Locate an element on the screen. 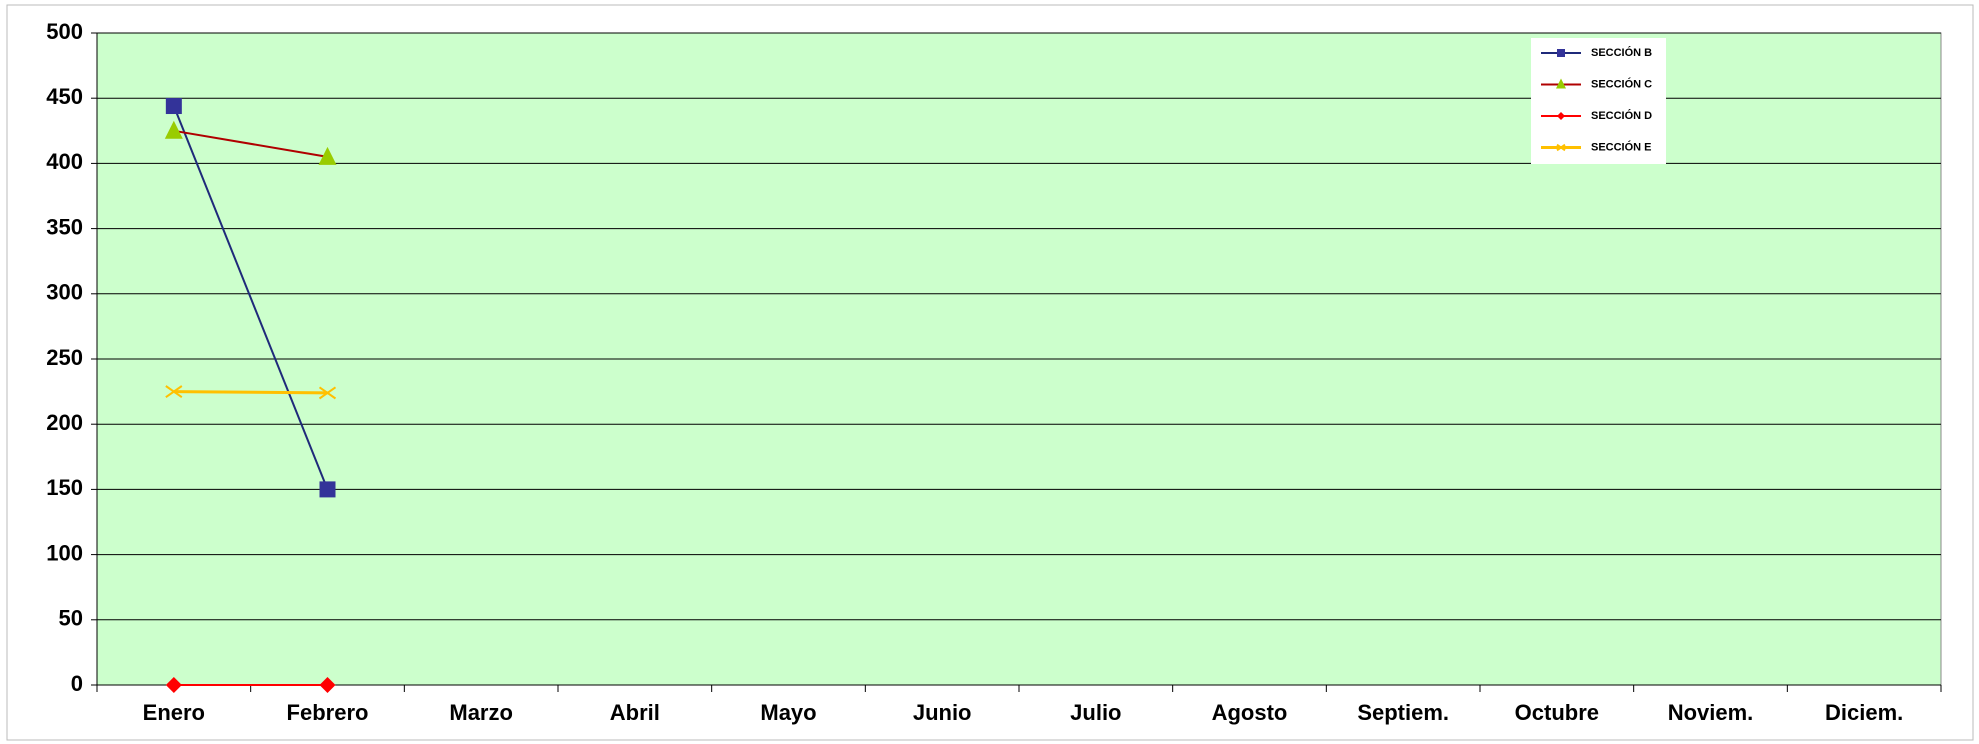  x-tick-label: Octubre is located at coordinates (1557, 712).